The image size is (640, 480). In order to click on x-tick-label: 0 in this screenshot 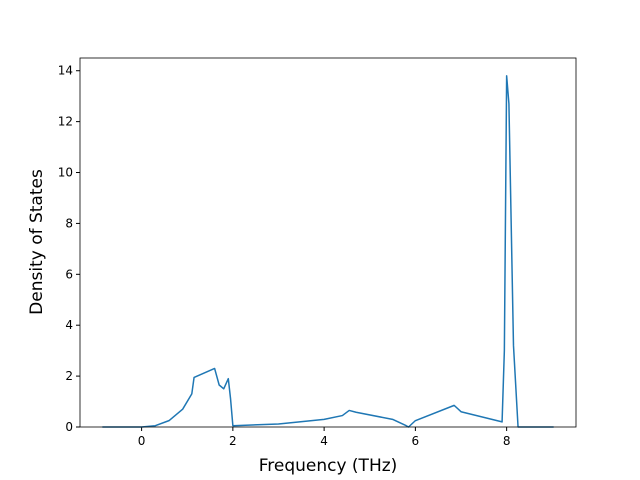, I will do `click(142, 441)`.